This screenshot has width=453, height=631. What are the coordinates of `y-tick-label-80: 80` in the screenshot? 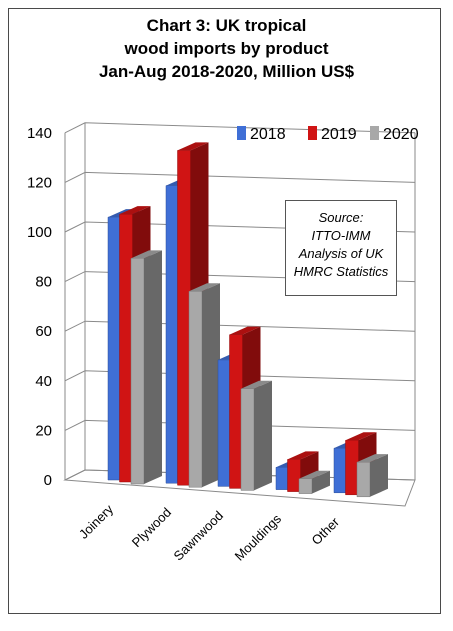 It's located at (43, 282).